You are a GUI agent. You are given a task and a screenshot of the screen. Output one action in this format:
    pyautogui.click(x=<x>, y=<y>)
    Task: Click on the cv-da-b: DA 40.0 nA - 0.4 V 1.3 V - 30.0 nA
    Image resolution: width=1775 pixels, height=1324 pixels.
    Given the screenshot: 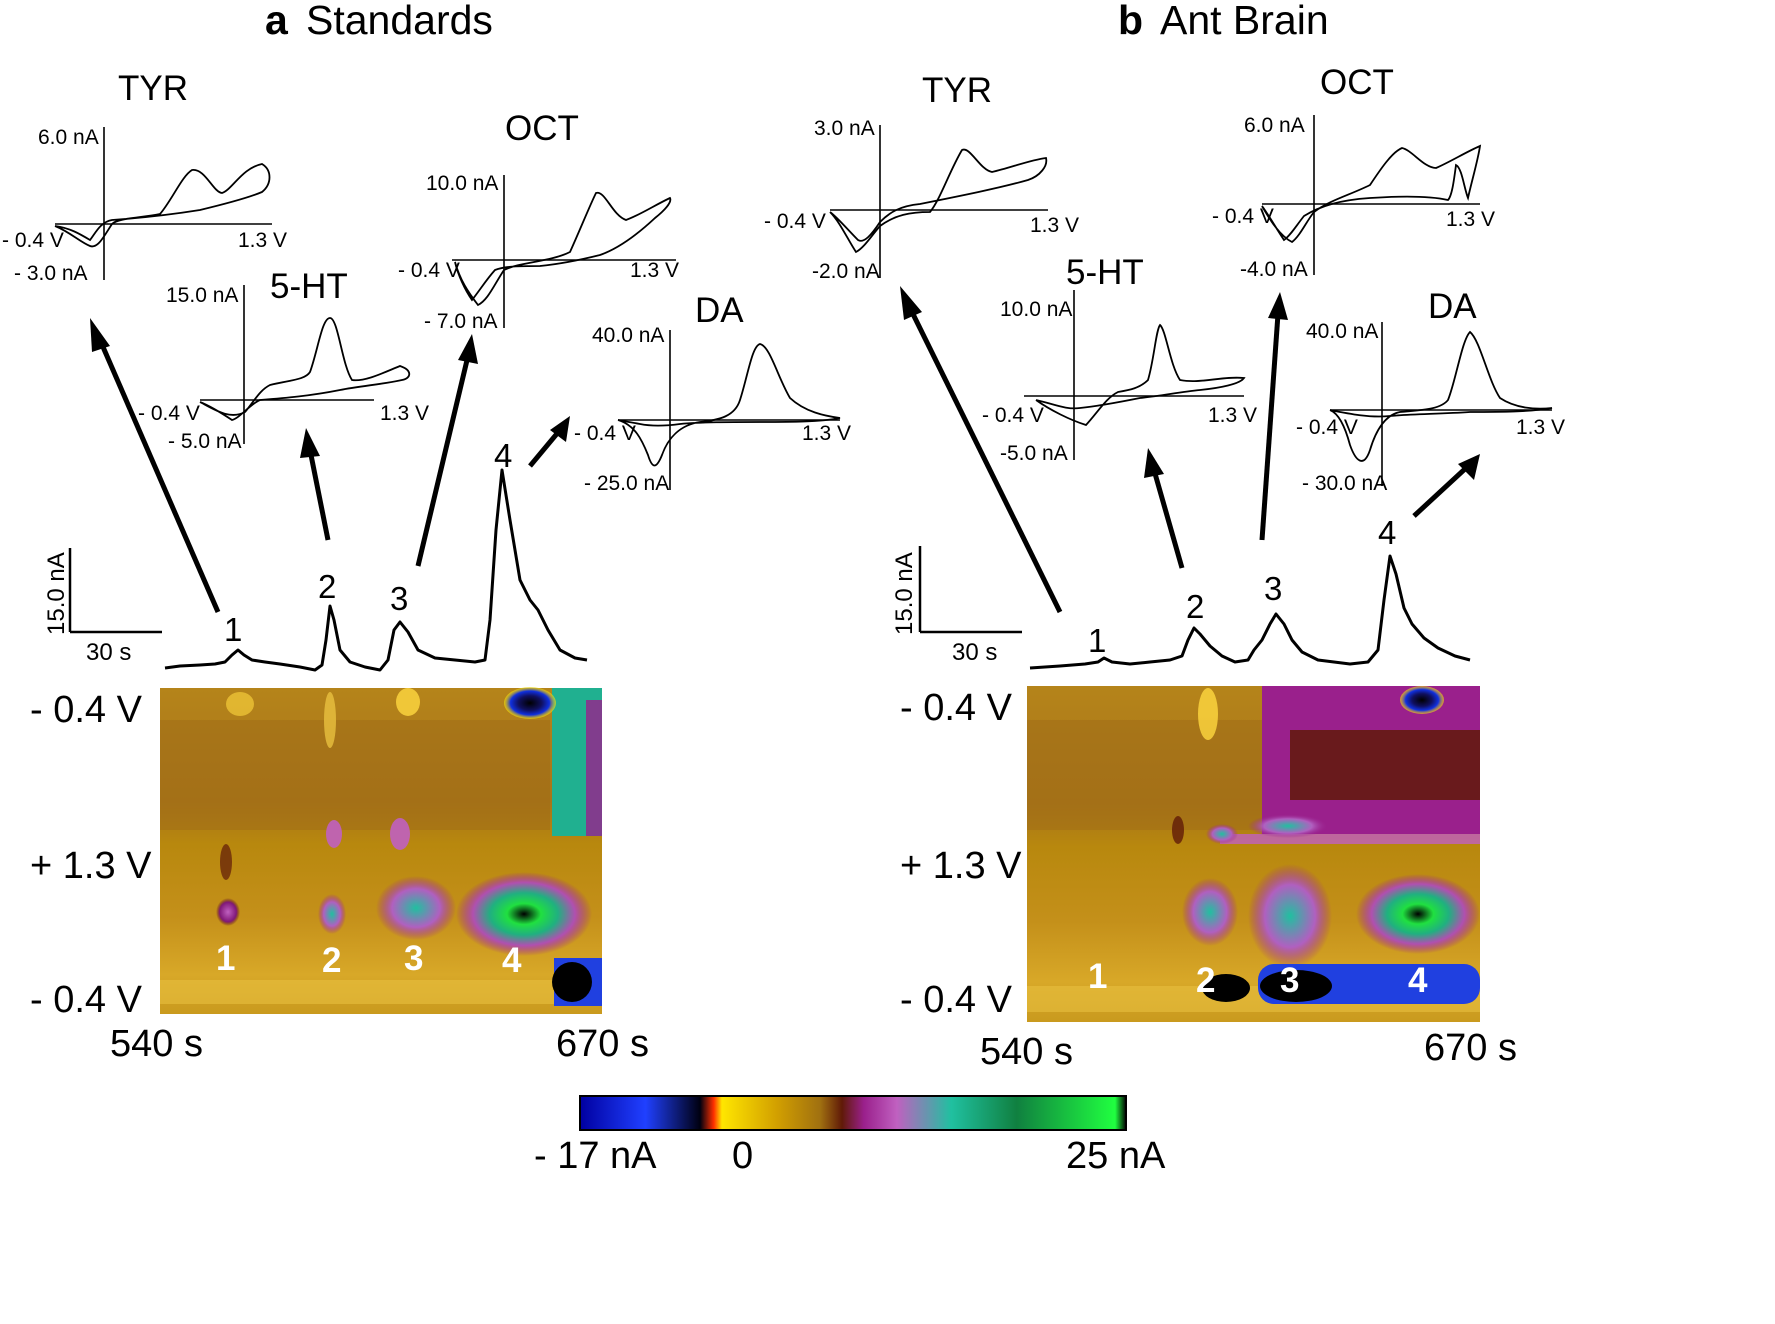 What is the action you would take?
    pyautogui.click(x=1430, y=391)
    